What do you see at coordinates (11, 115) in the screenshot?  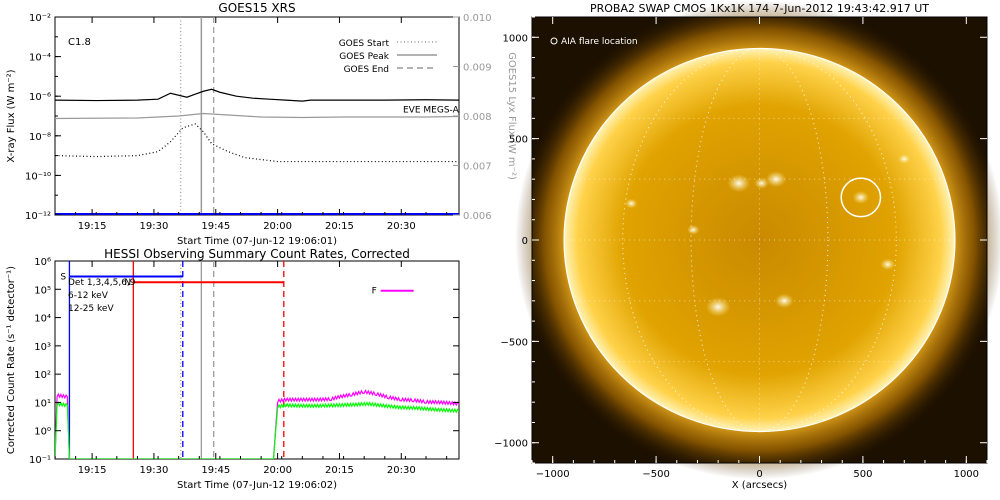 I see `goes-y-axis-label: X-ray Flux (W m⁻²)` at bounding box center [11, 115].